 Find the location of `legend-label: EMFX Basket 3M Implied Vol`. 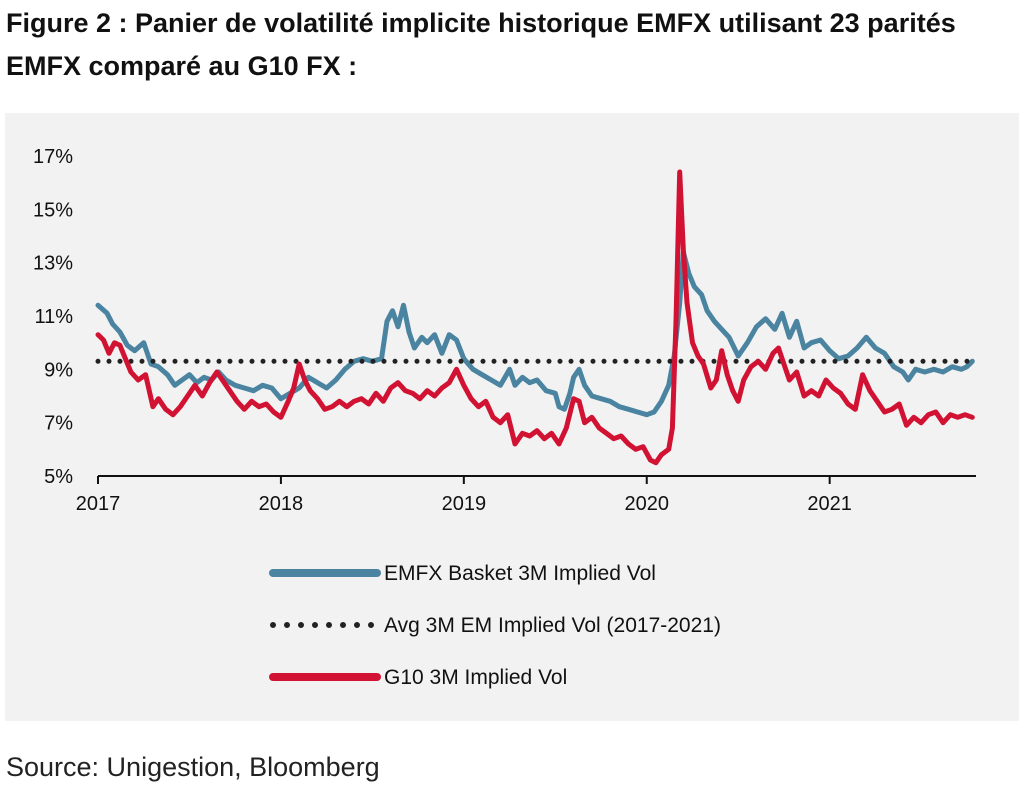

legend-label: EMFX Basket 3M Implied Vol is located at coordinates (520, 573).